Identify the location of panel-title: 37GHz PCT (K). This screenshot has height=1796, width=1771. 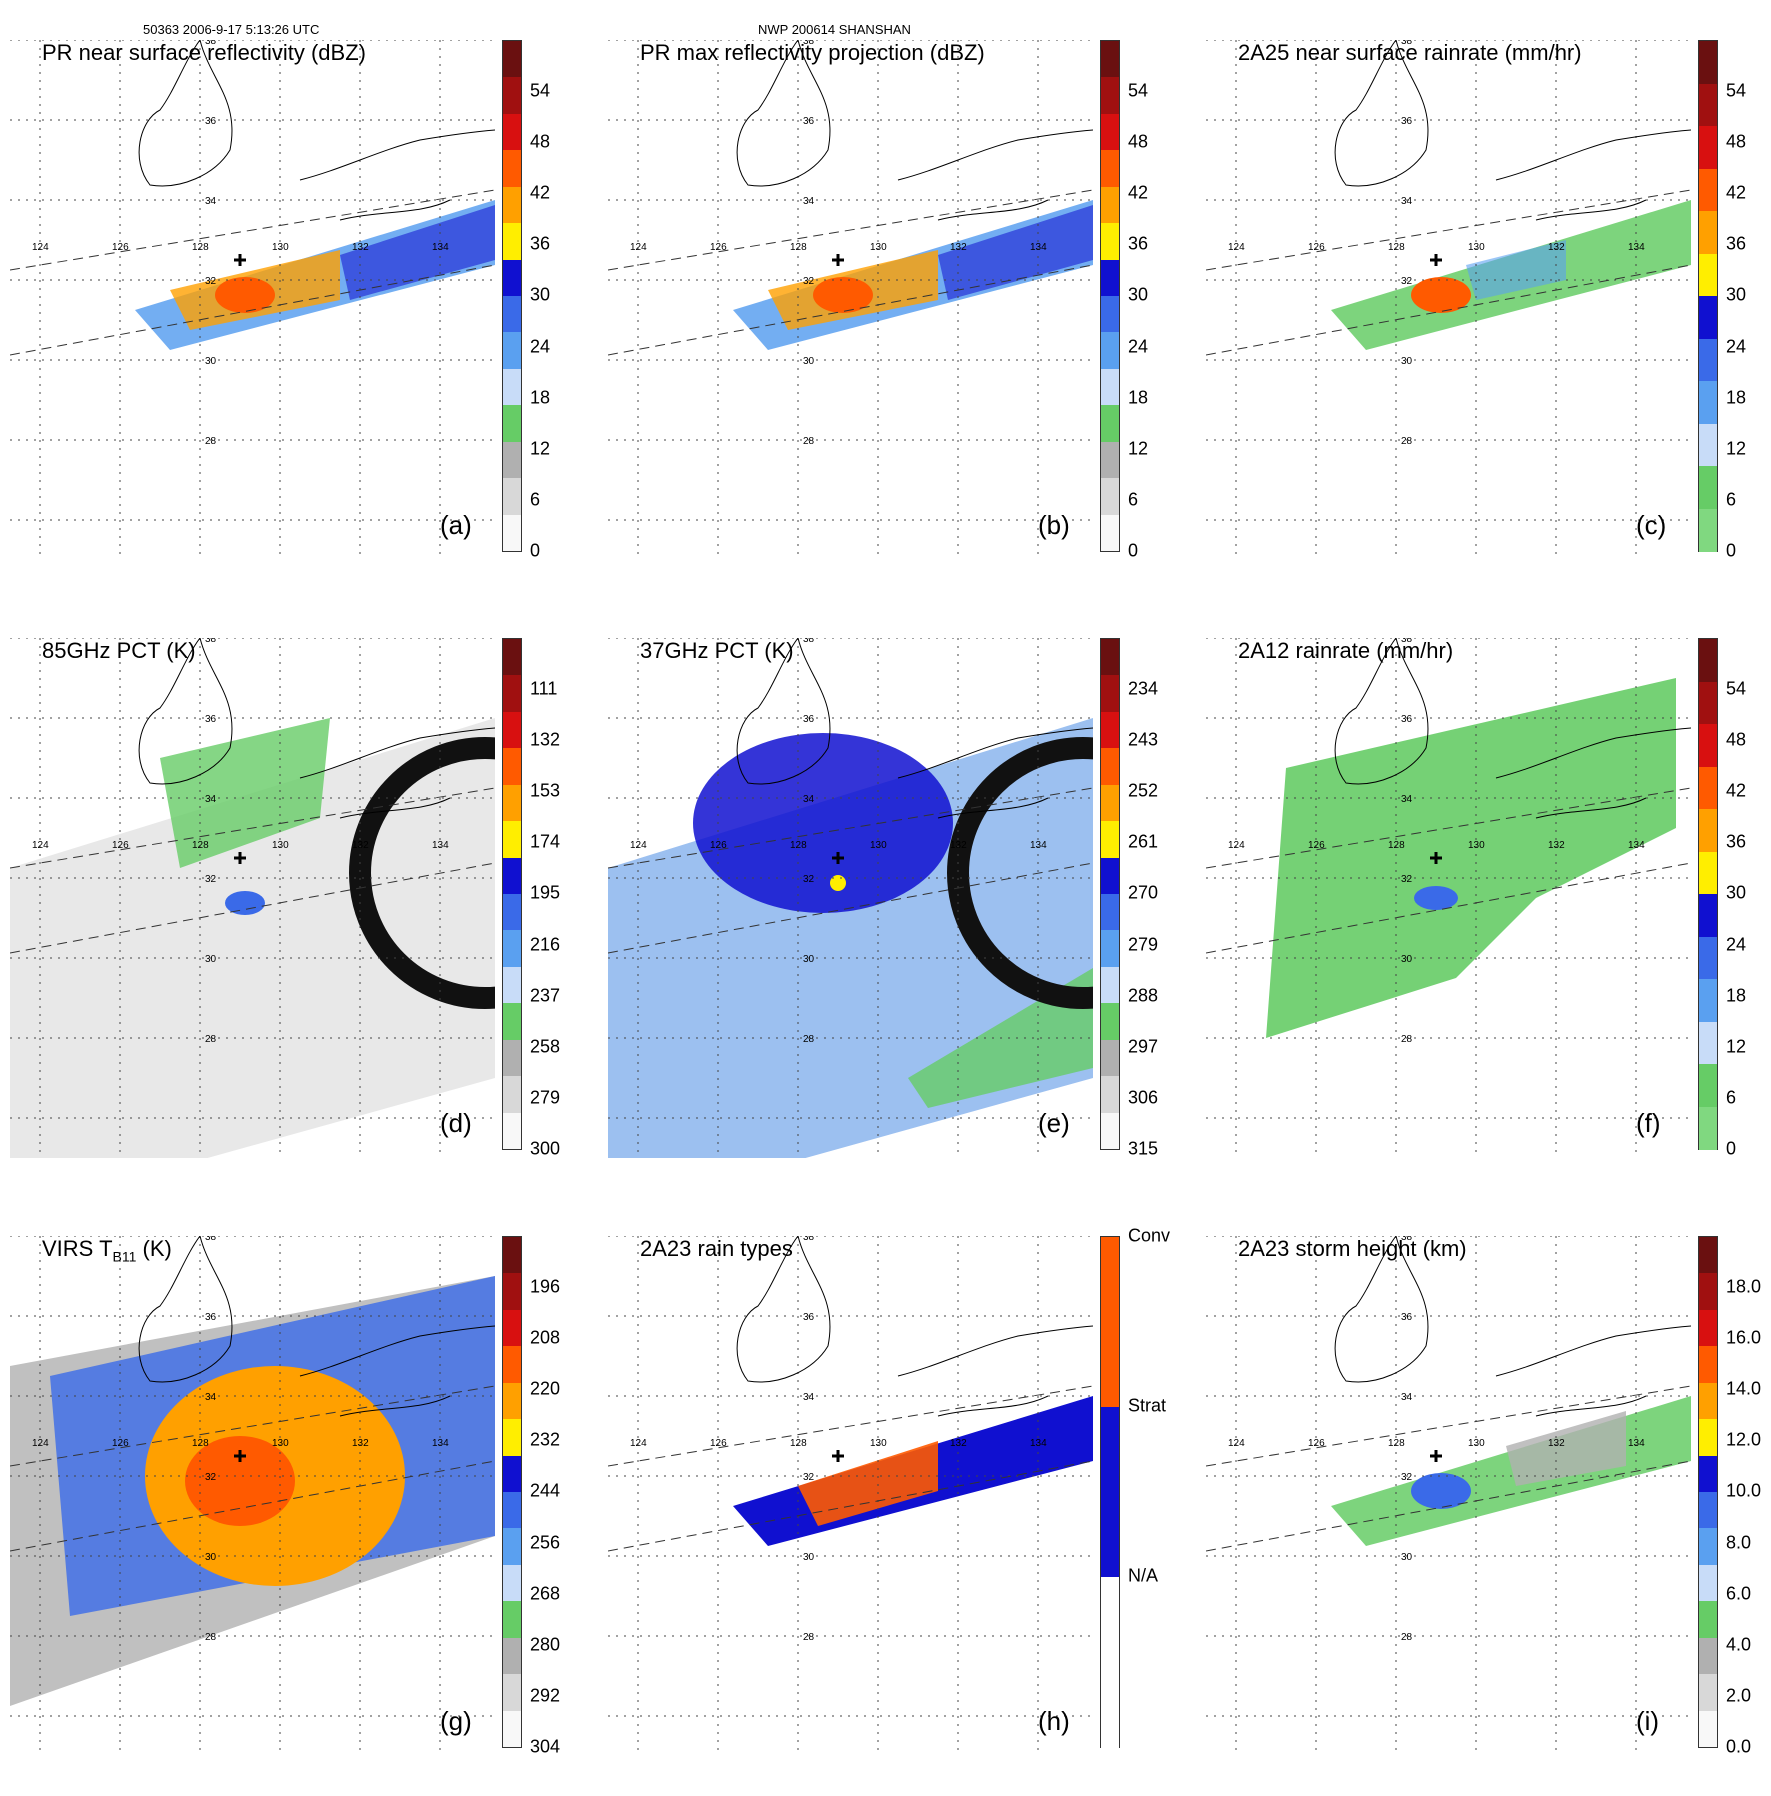
(717, 650).